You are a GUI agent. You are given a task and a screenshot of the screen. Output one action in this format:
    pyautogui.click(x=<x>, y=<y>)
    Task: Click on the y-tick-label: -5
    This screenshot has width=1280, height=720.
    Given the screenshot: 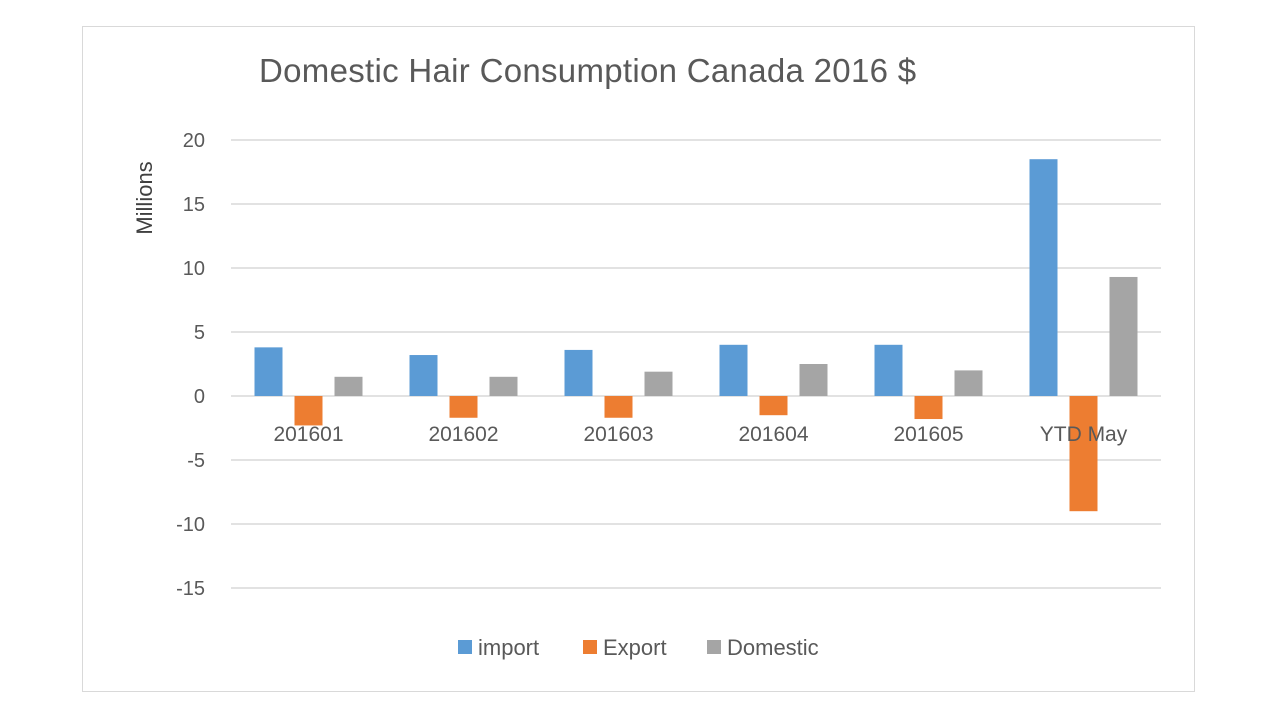 What is the action you would take?
    pyautogui.click(x=196, y=461)
    